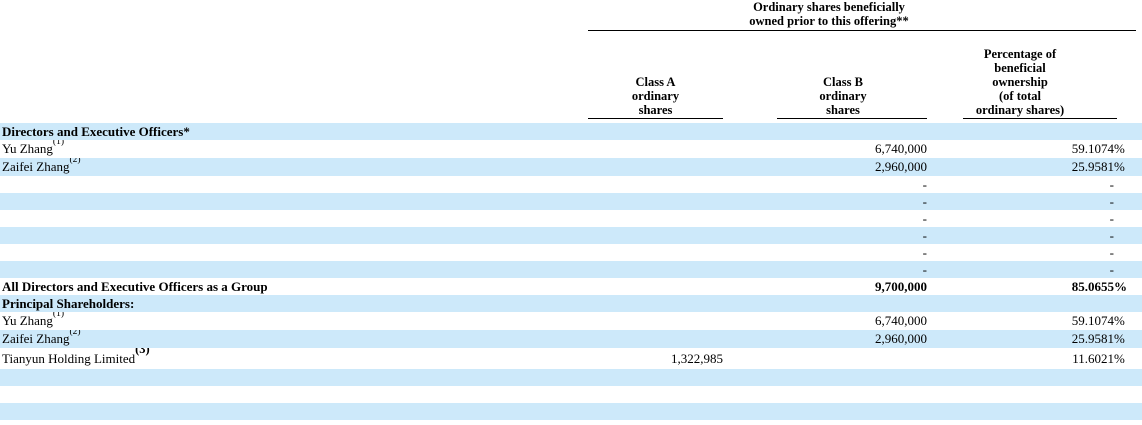  I want to click on class-b-shares: 9,700,000, so click(901, 286).